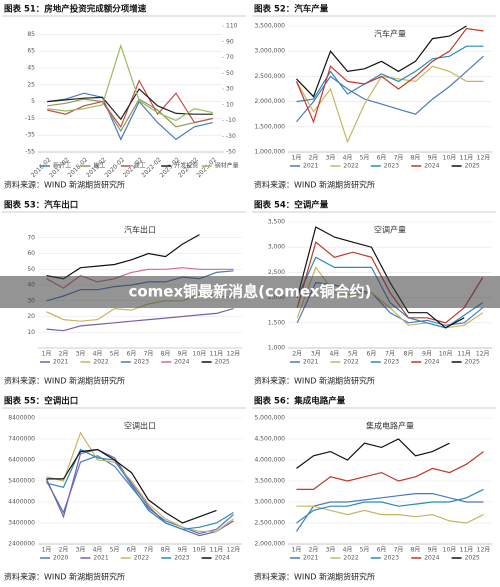 The image size is (500, 587). Describe the element at coordinates (227, 166) in the screenshot. I see `legend-label: 钢材产量` at that location.